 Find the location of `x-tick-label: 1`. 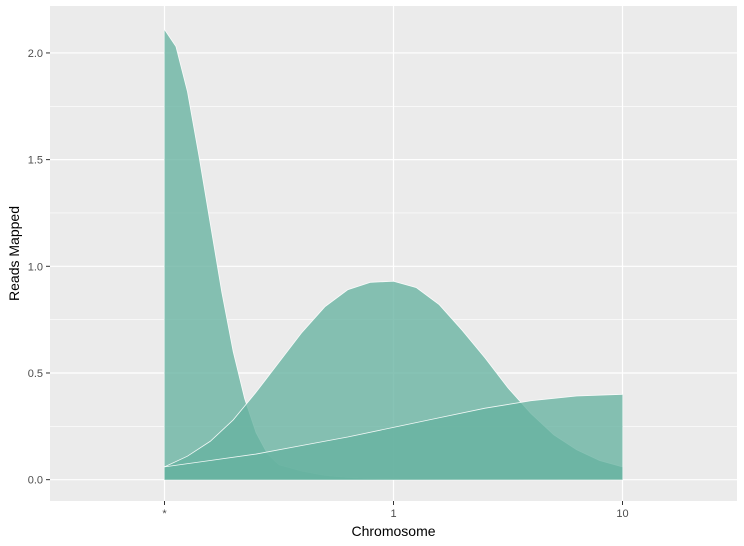

x-tick-label: 1 is located at coordinates (393, 514).